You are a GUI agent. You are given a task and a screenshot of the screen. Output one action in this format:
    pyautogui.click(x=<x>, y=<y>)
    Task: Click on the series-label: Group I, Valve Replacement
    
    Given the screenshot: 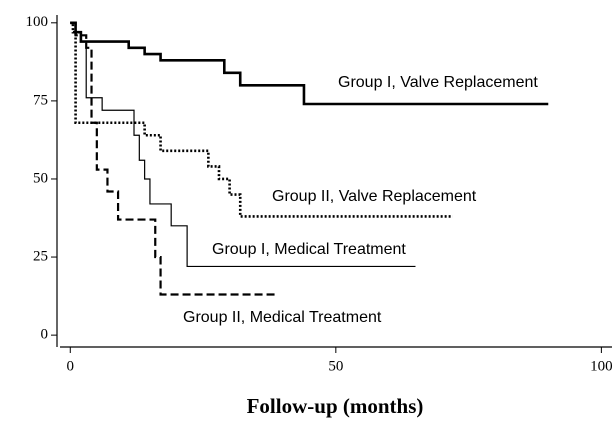 What is the action you would take?
    pyautogui.click(x=438, y=82)
    